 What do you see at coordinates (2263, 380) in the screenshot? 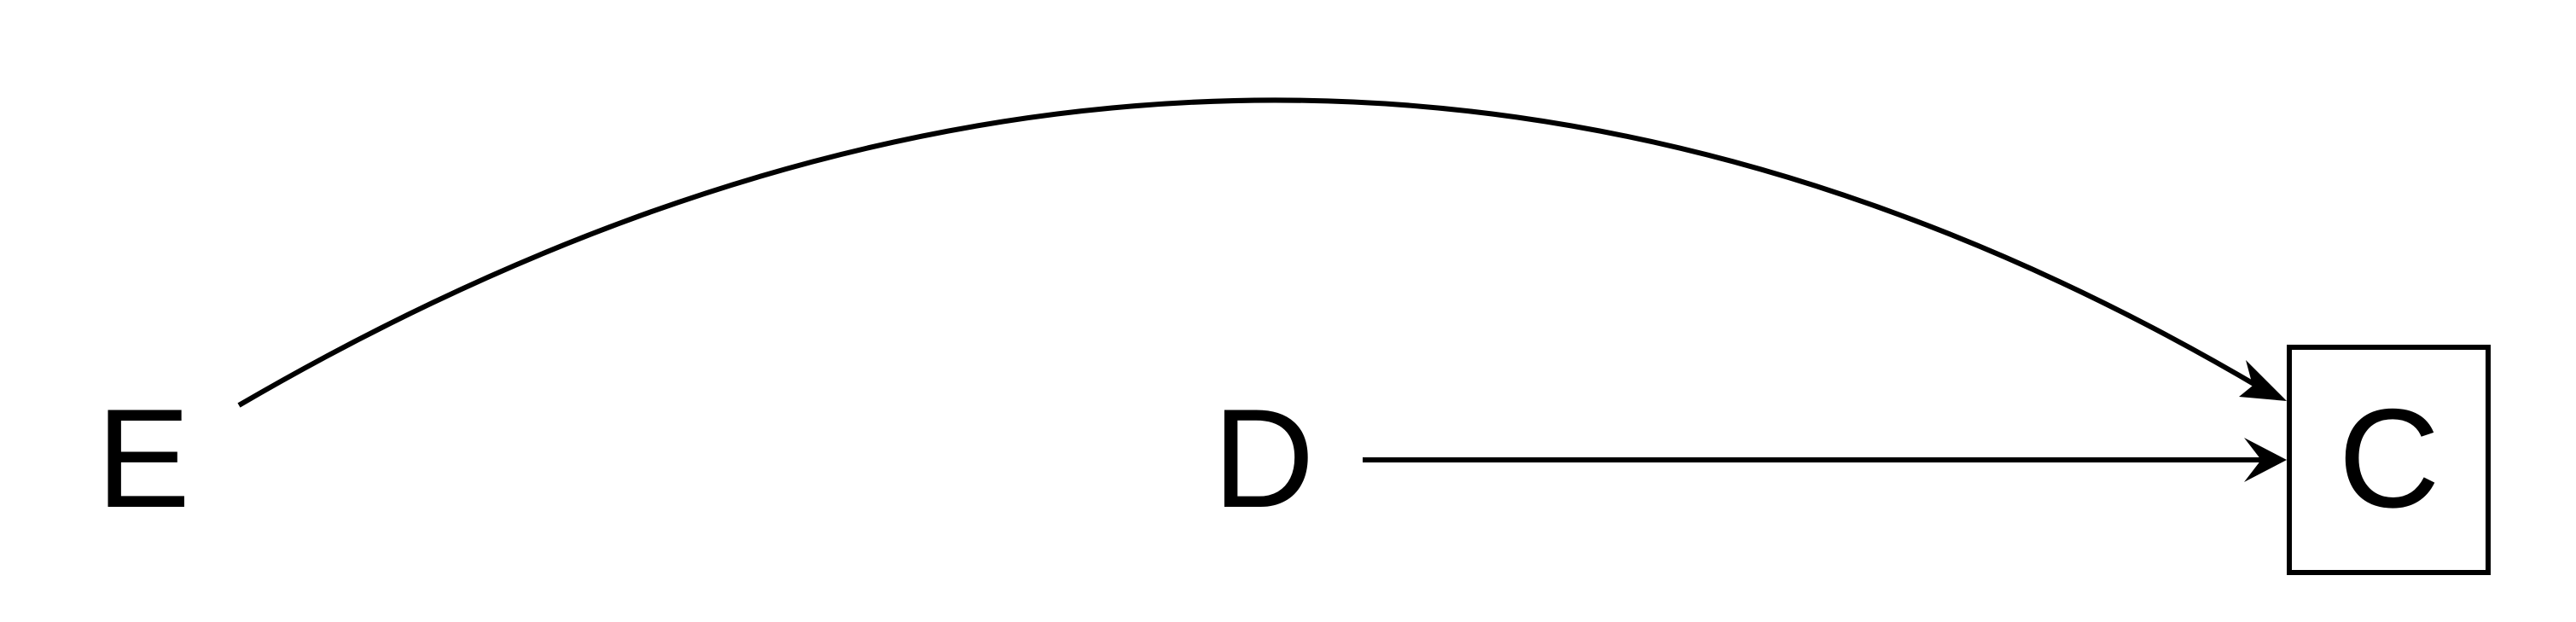
I see `edge-e-to-c-arrowhead` at bounding box center [2263, 380].